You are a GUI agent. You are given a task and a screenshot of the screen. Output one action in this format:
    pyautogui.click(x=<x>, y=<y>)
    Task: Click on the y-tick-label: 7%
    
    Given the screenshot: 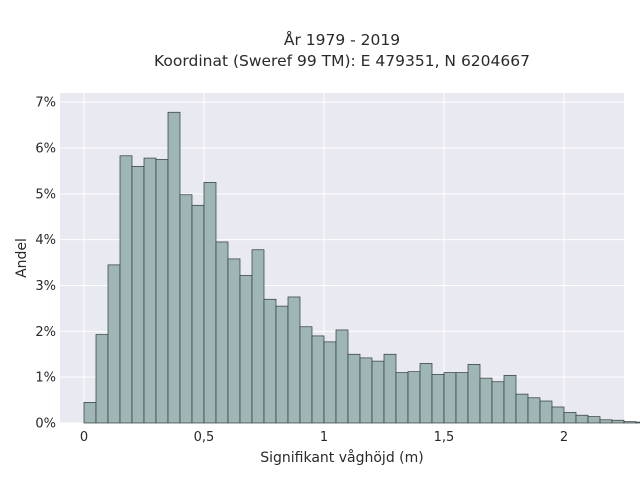 What is the action you would take?
    pyautogui.click(x=45, y=103)
    